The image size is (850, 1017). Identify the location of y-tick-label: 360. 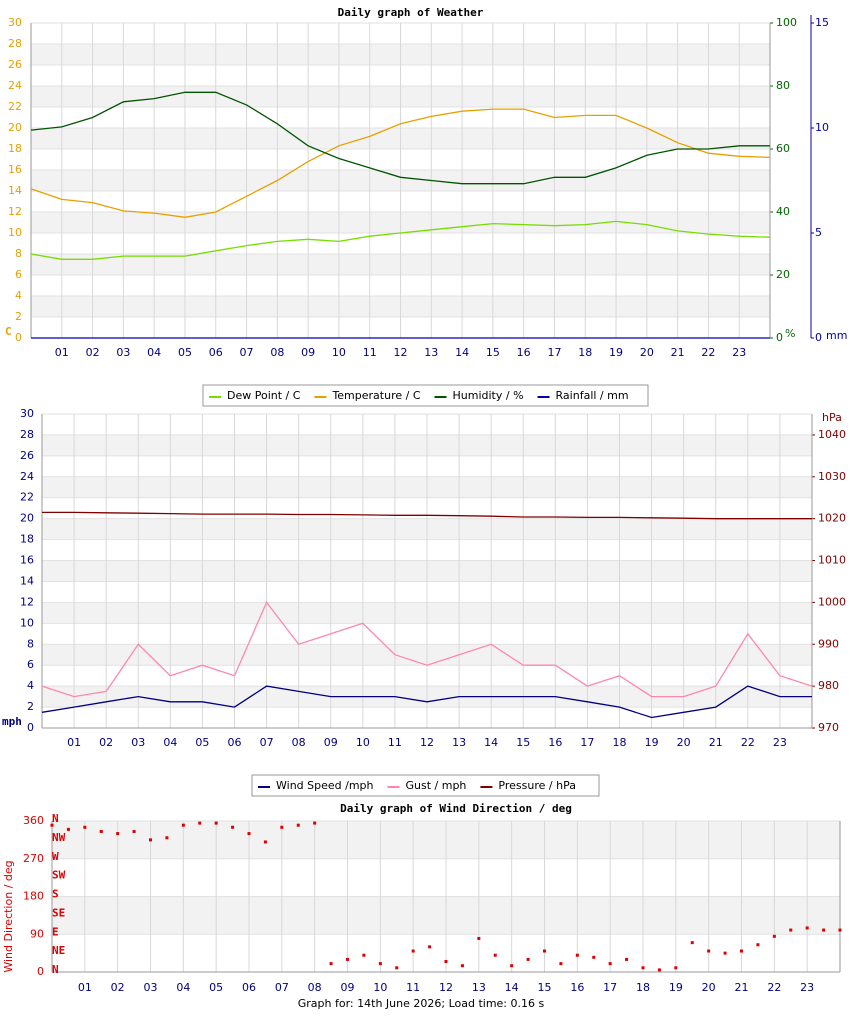
(33, 820).